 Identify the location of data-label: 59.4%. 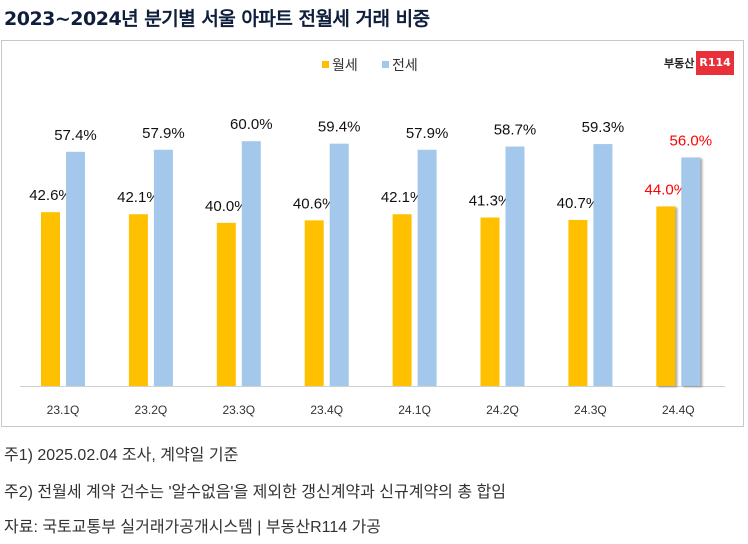
(339, 127).